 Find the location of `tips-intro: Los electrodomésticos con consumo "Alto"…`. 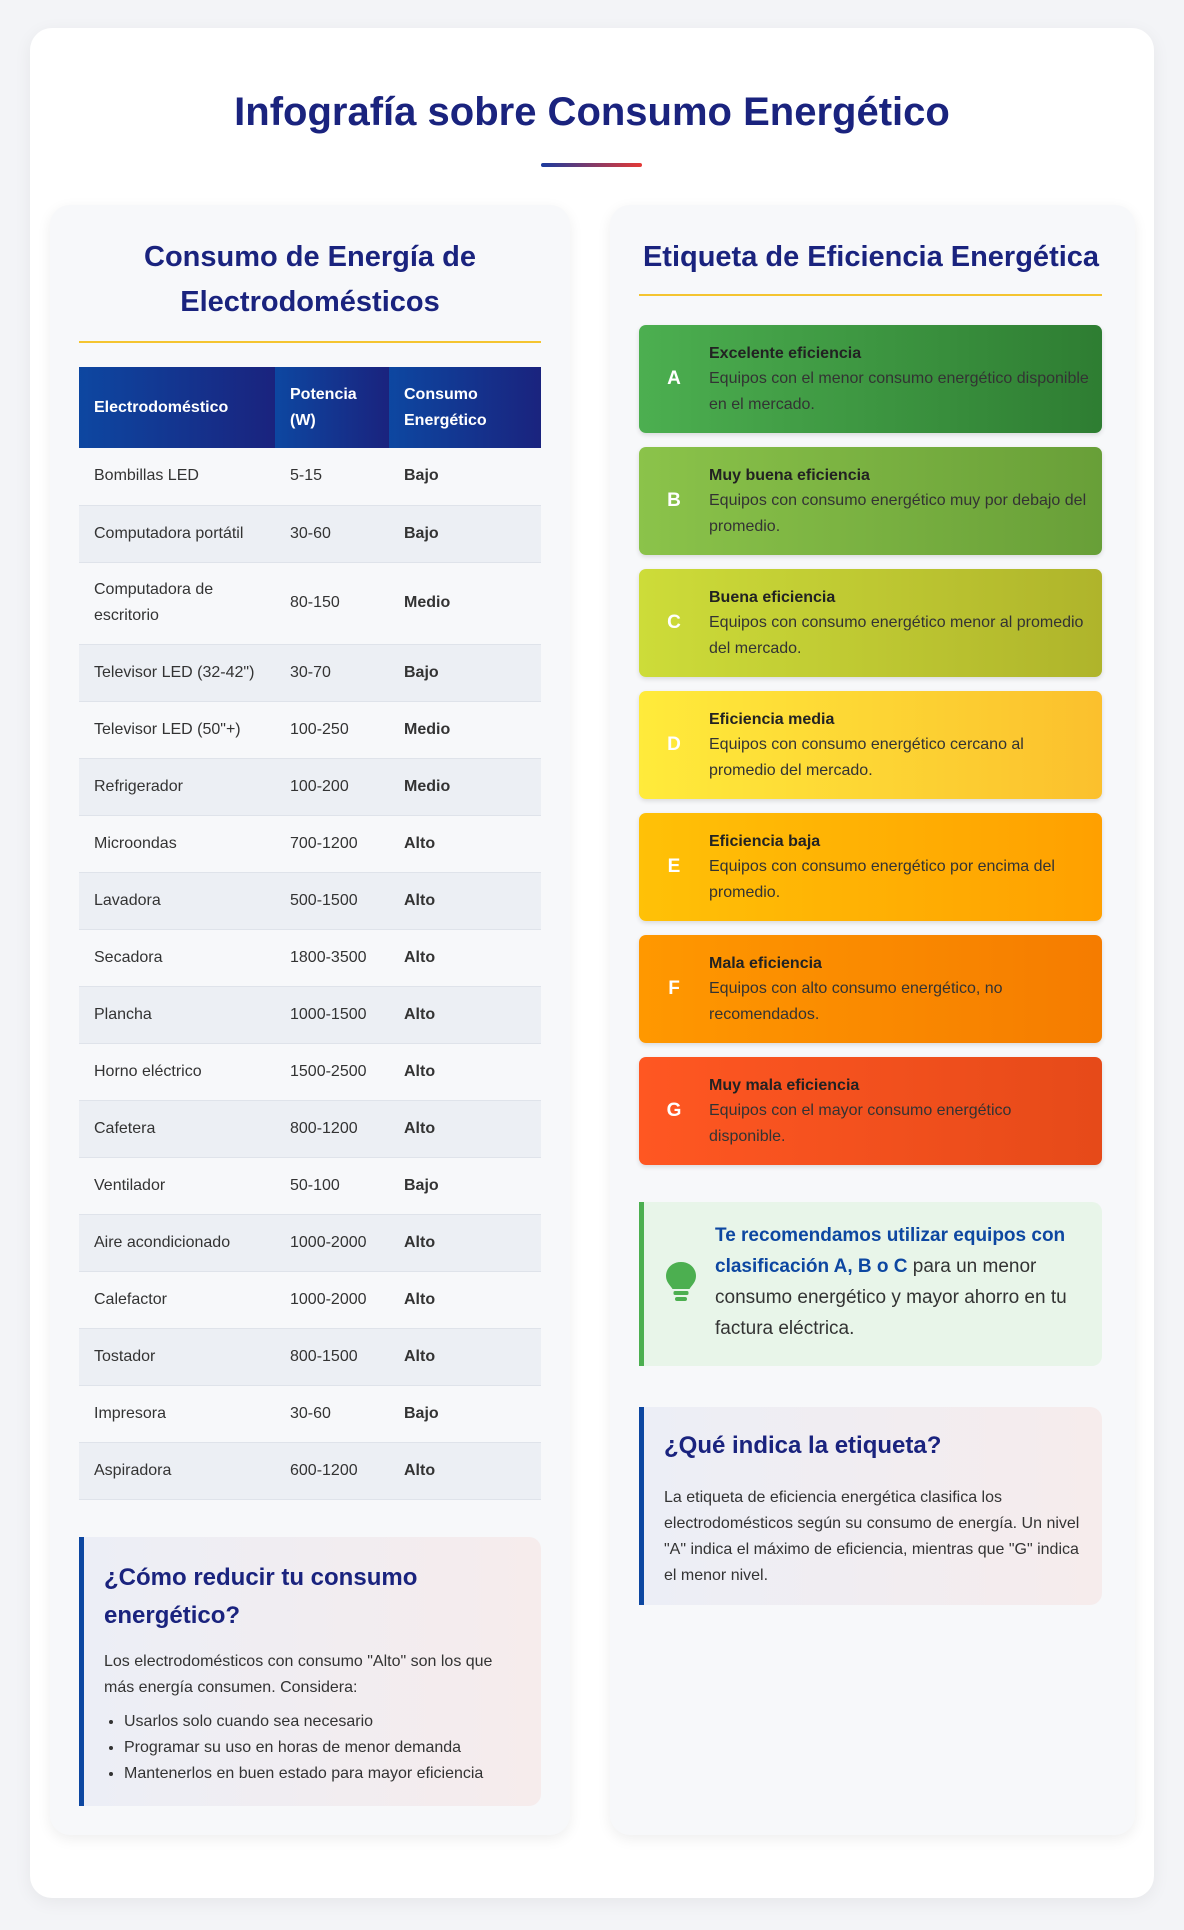

tips-intro: Los electrodomésticos con consumo "Alto"… is located at coordinates (298, 1674).